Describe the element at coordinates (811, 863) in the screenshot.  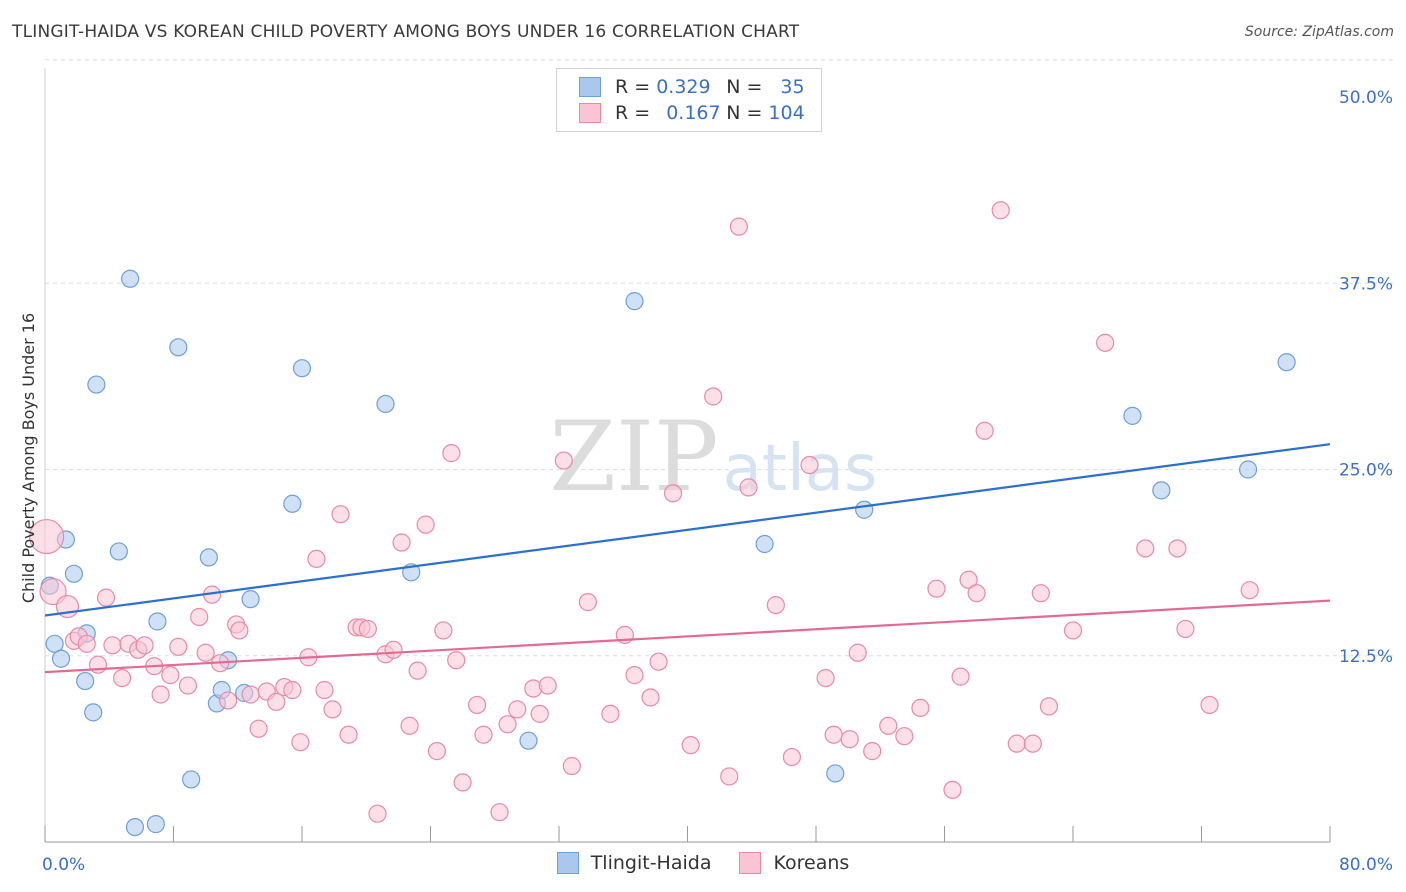
I see `series-legend-label: Koreans` at that location.